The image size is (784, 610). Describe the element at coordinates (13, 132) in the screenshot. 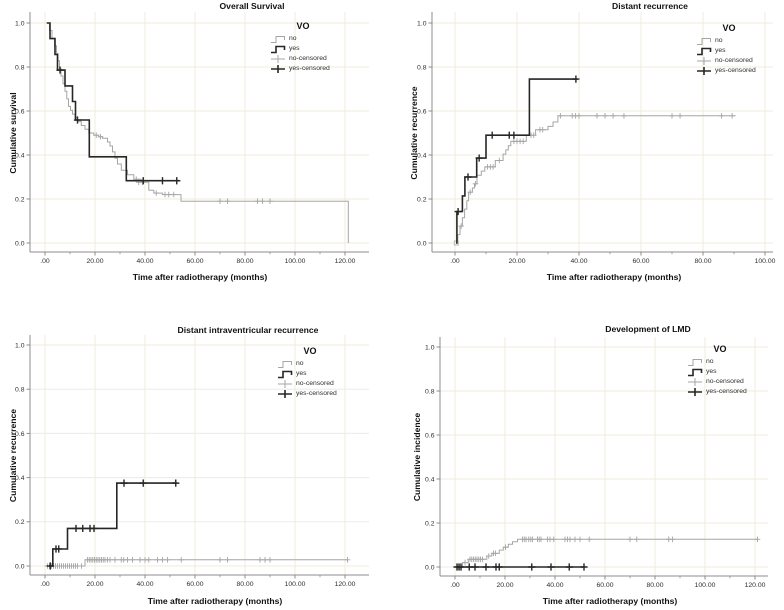

I see `y-axis-label: Cumulative survival` at that location.